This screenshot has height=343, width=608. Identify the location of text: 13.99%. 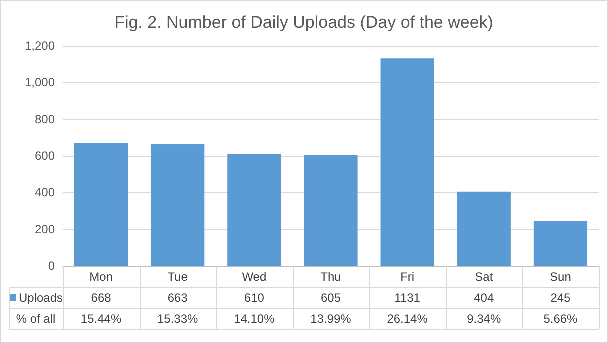
(331, 319).